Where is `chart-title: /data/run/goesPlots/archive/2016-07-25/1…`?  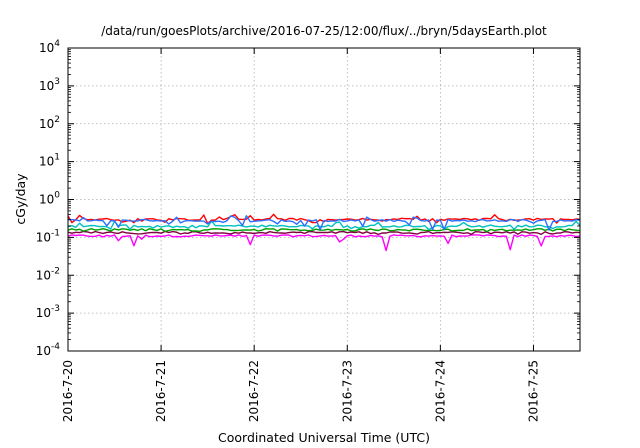
chart-title: /data/run/goesPlots/archive/2016-07-25/1… is located at coordinates (324, 31).